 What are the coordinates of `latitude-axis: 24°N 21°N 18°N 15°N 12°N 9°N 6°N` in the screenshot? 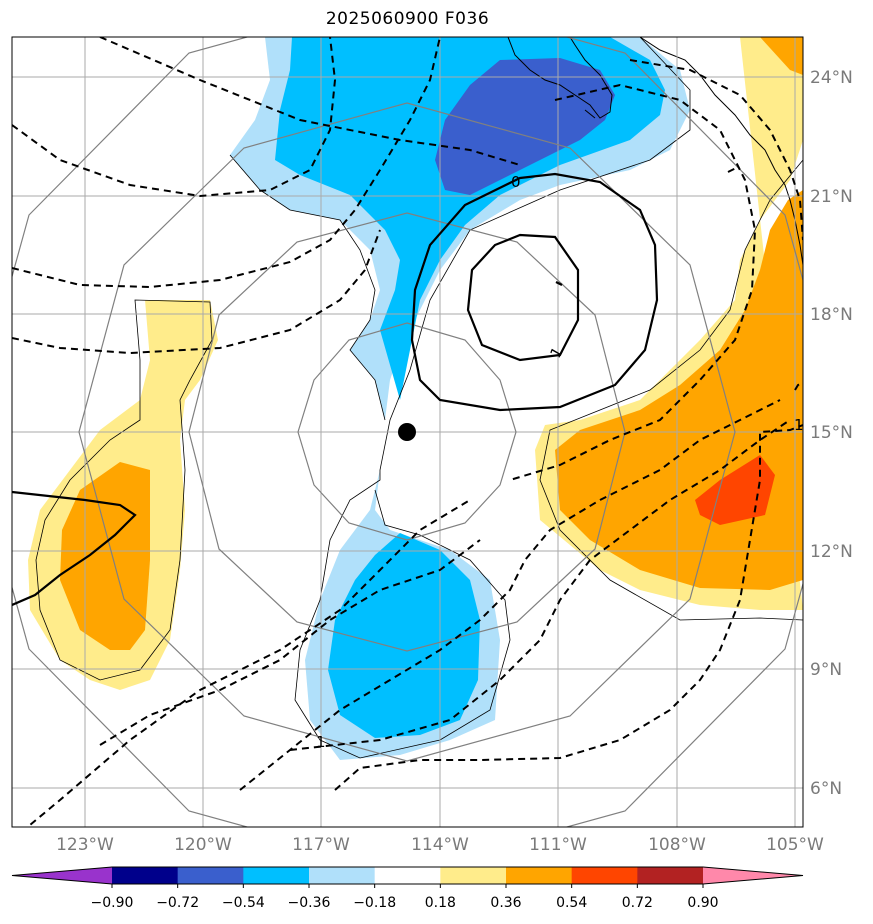 It's located at (831, 433).